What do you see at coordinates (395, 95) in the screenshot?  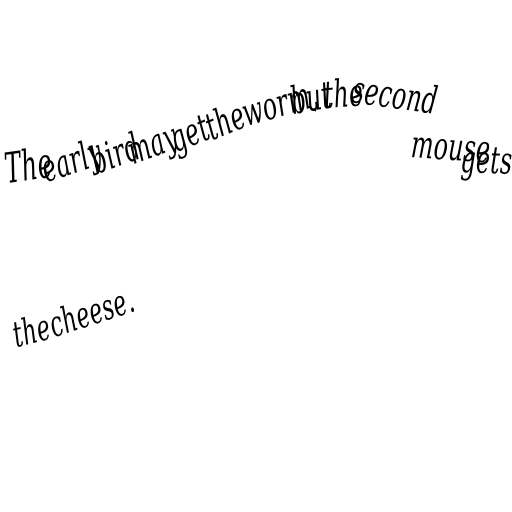 I see `handwritten-word: second` at bounding box center [395, 95].